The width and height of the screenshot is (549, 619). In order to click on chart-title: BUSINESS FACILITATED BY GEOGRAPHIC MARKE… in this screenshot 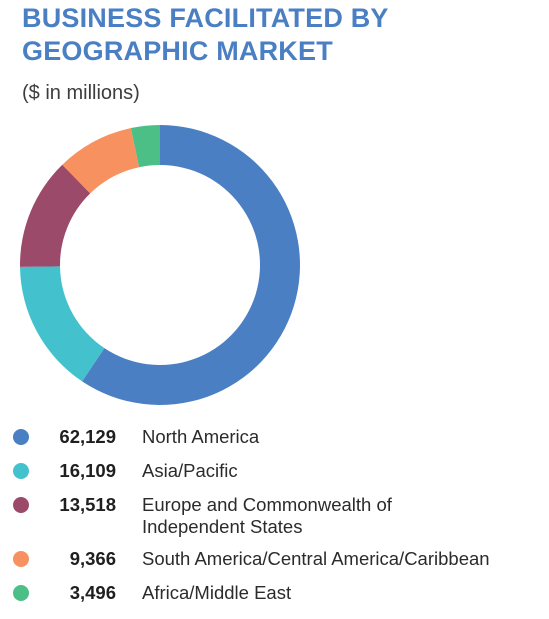, I will do `click(205, 35)`.